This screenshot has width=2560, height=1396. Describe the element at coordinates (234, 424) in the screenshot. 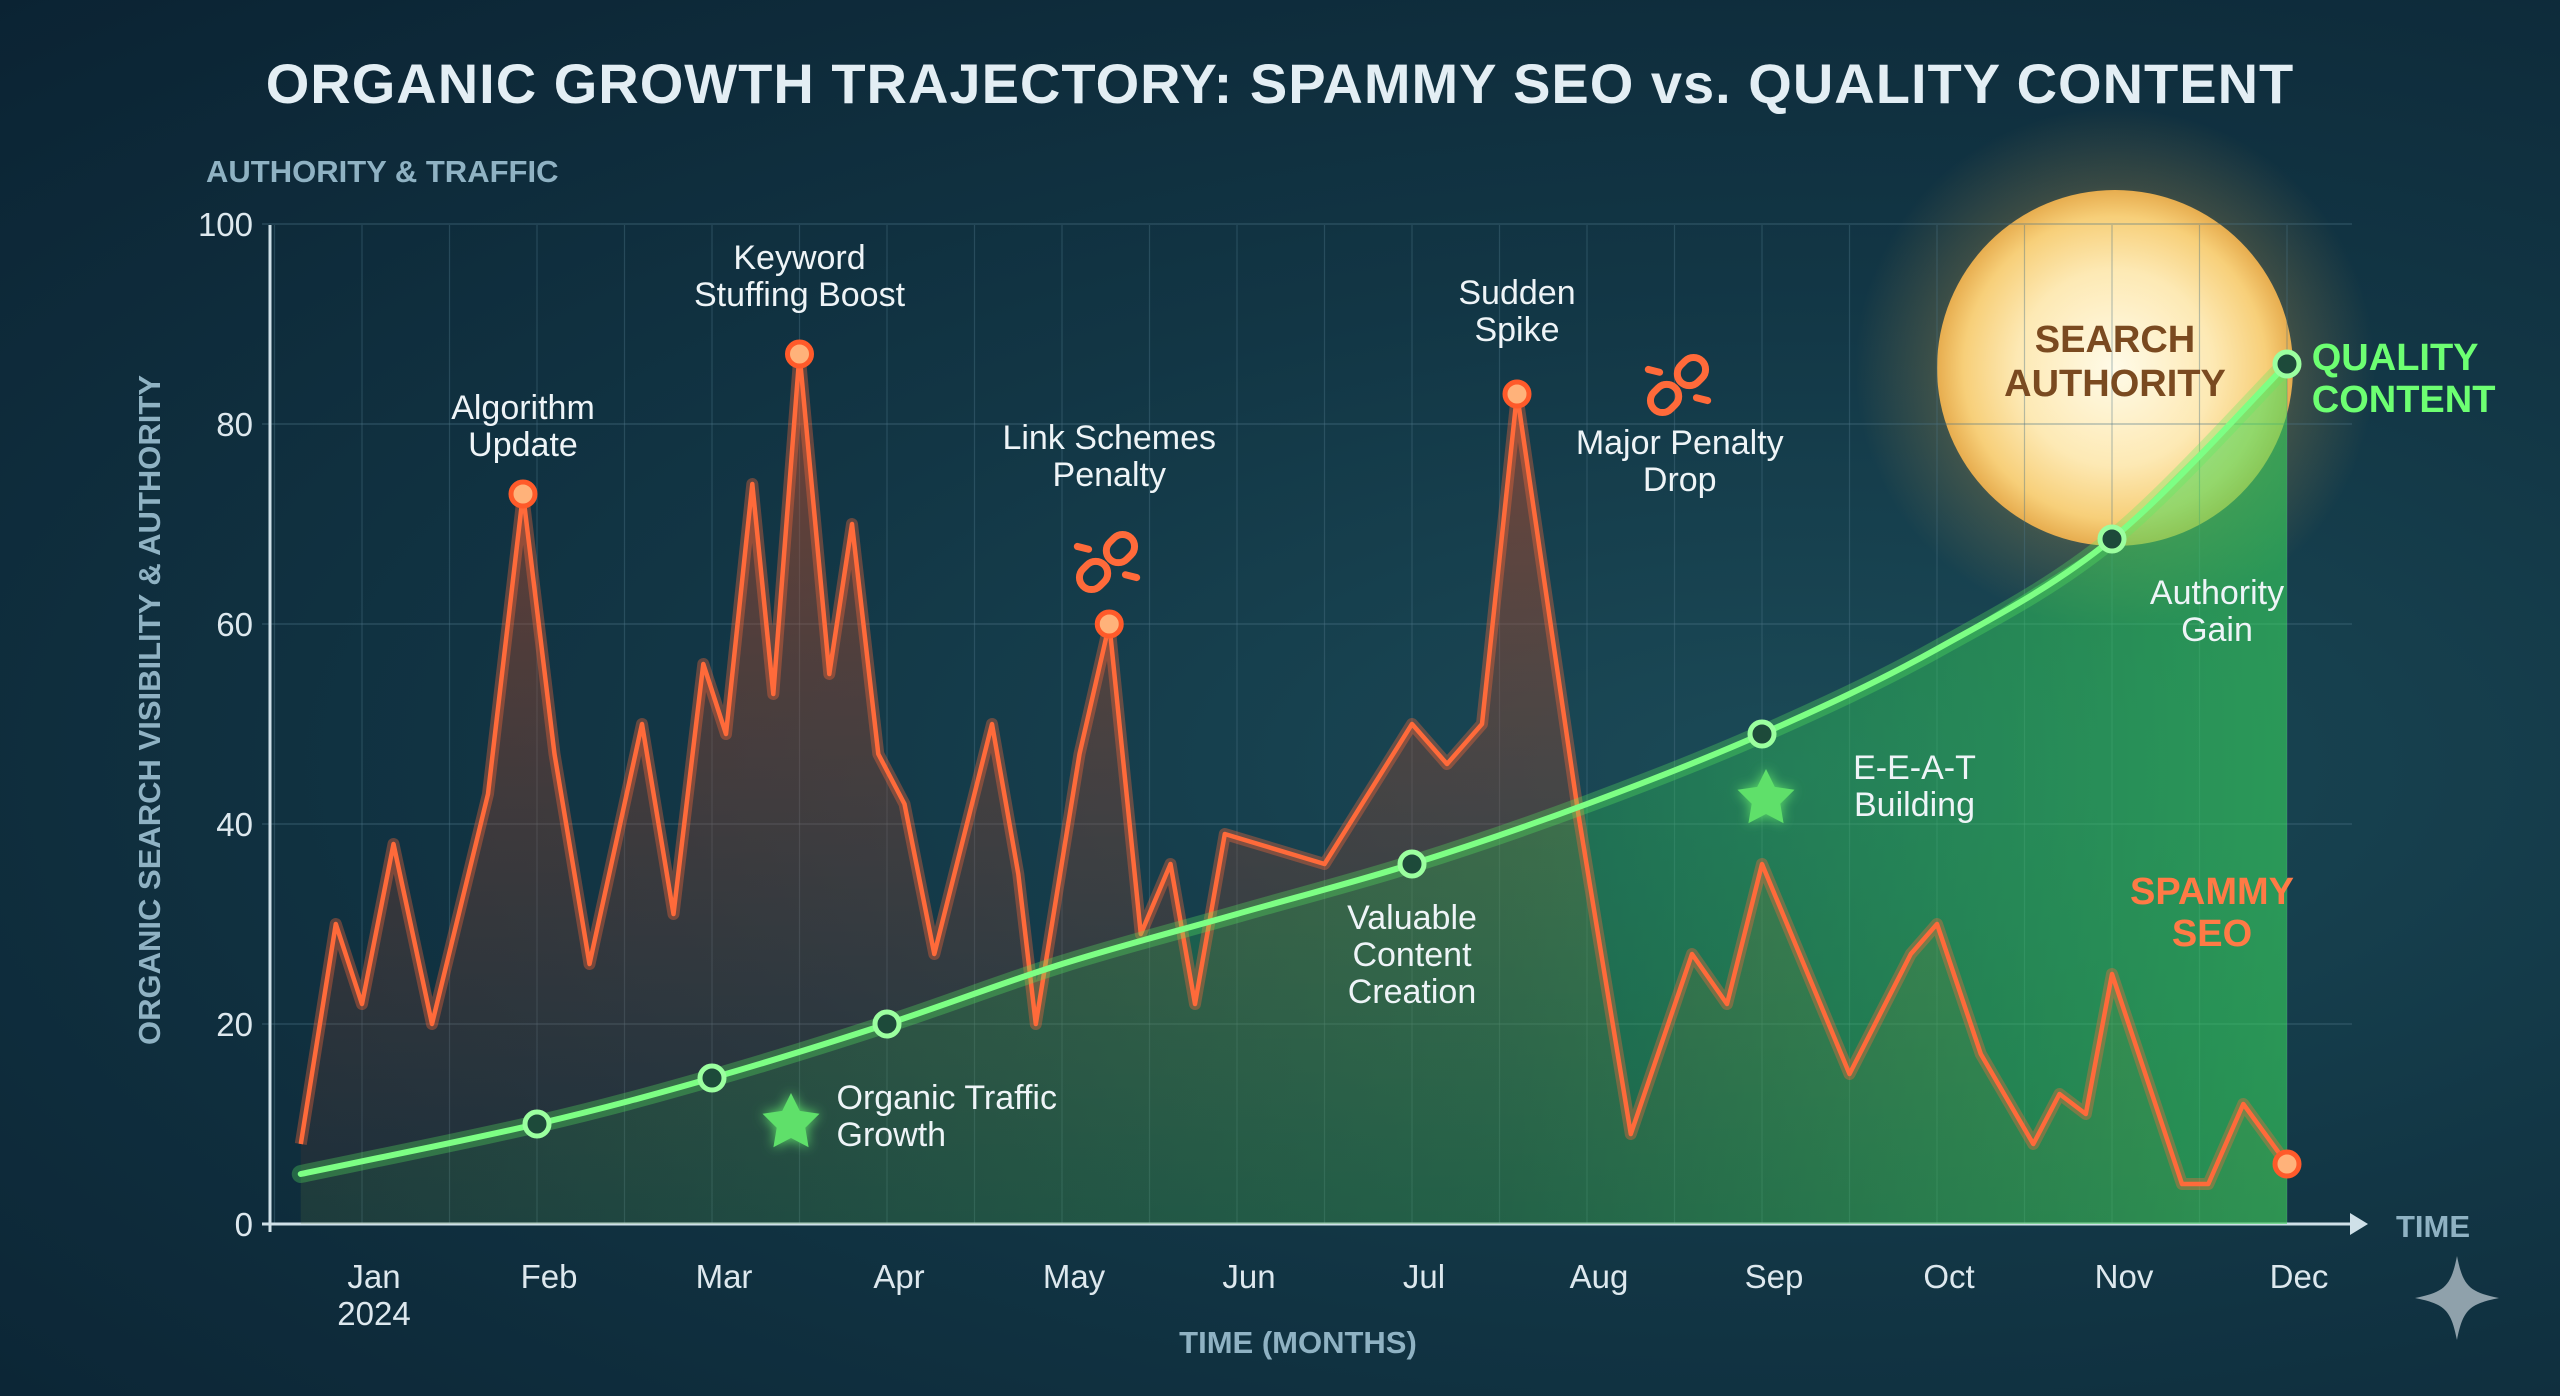

I see `y-tick-label: 80` at that location.